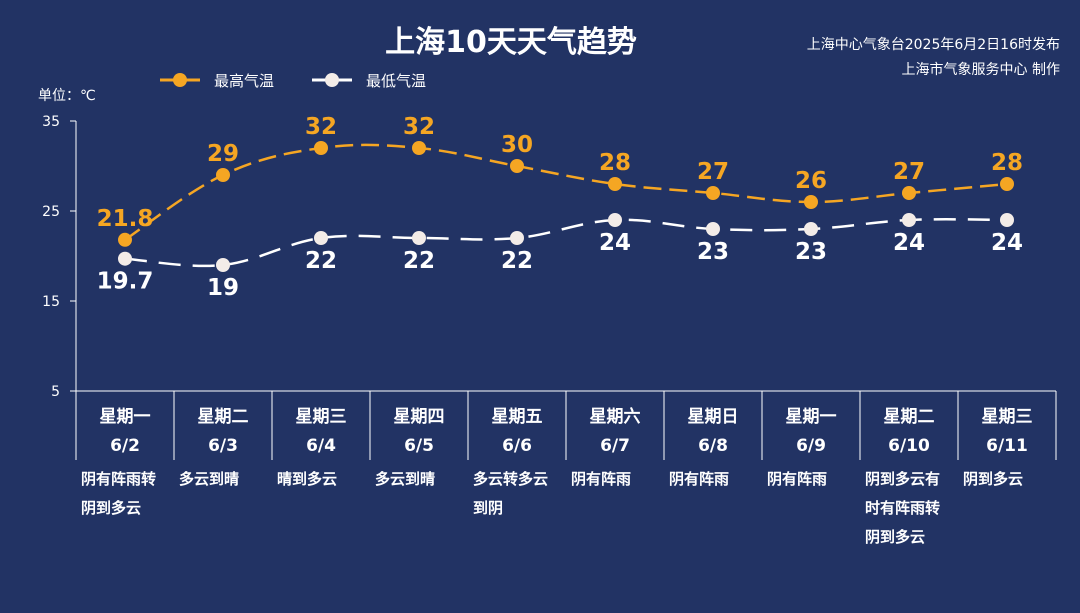  Describe the element at coordinates (713, 417) in the screenshot. I see `weekday-label: 星期日` at that location.